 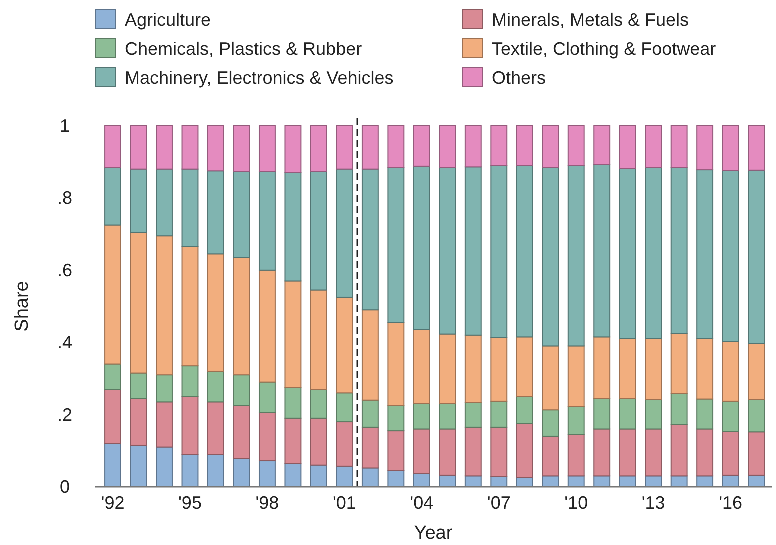 What do you see at coordinates (344, 503) in the screenshot?
I see `x-tick-label: '01` at bounding box center [344, 503].